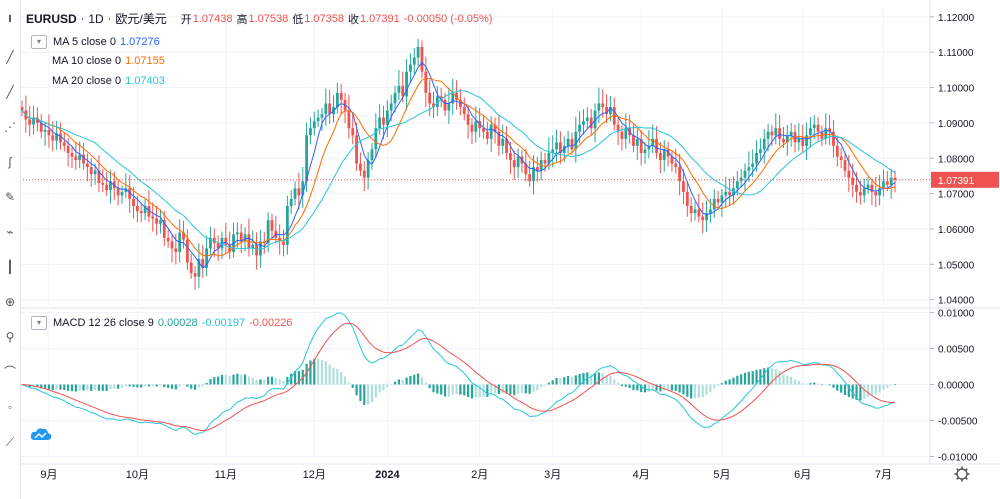  I want to click on price-tick-label: 1.06000, so click(956, 230).